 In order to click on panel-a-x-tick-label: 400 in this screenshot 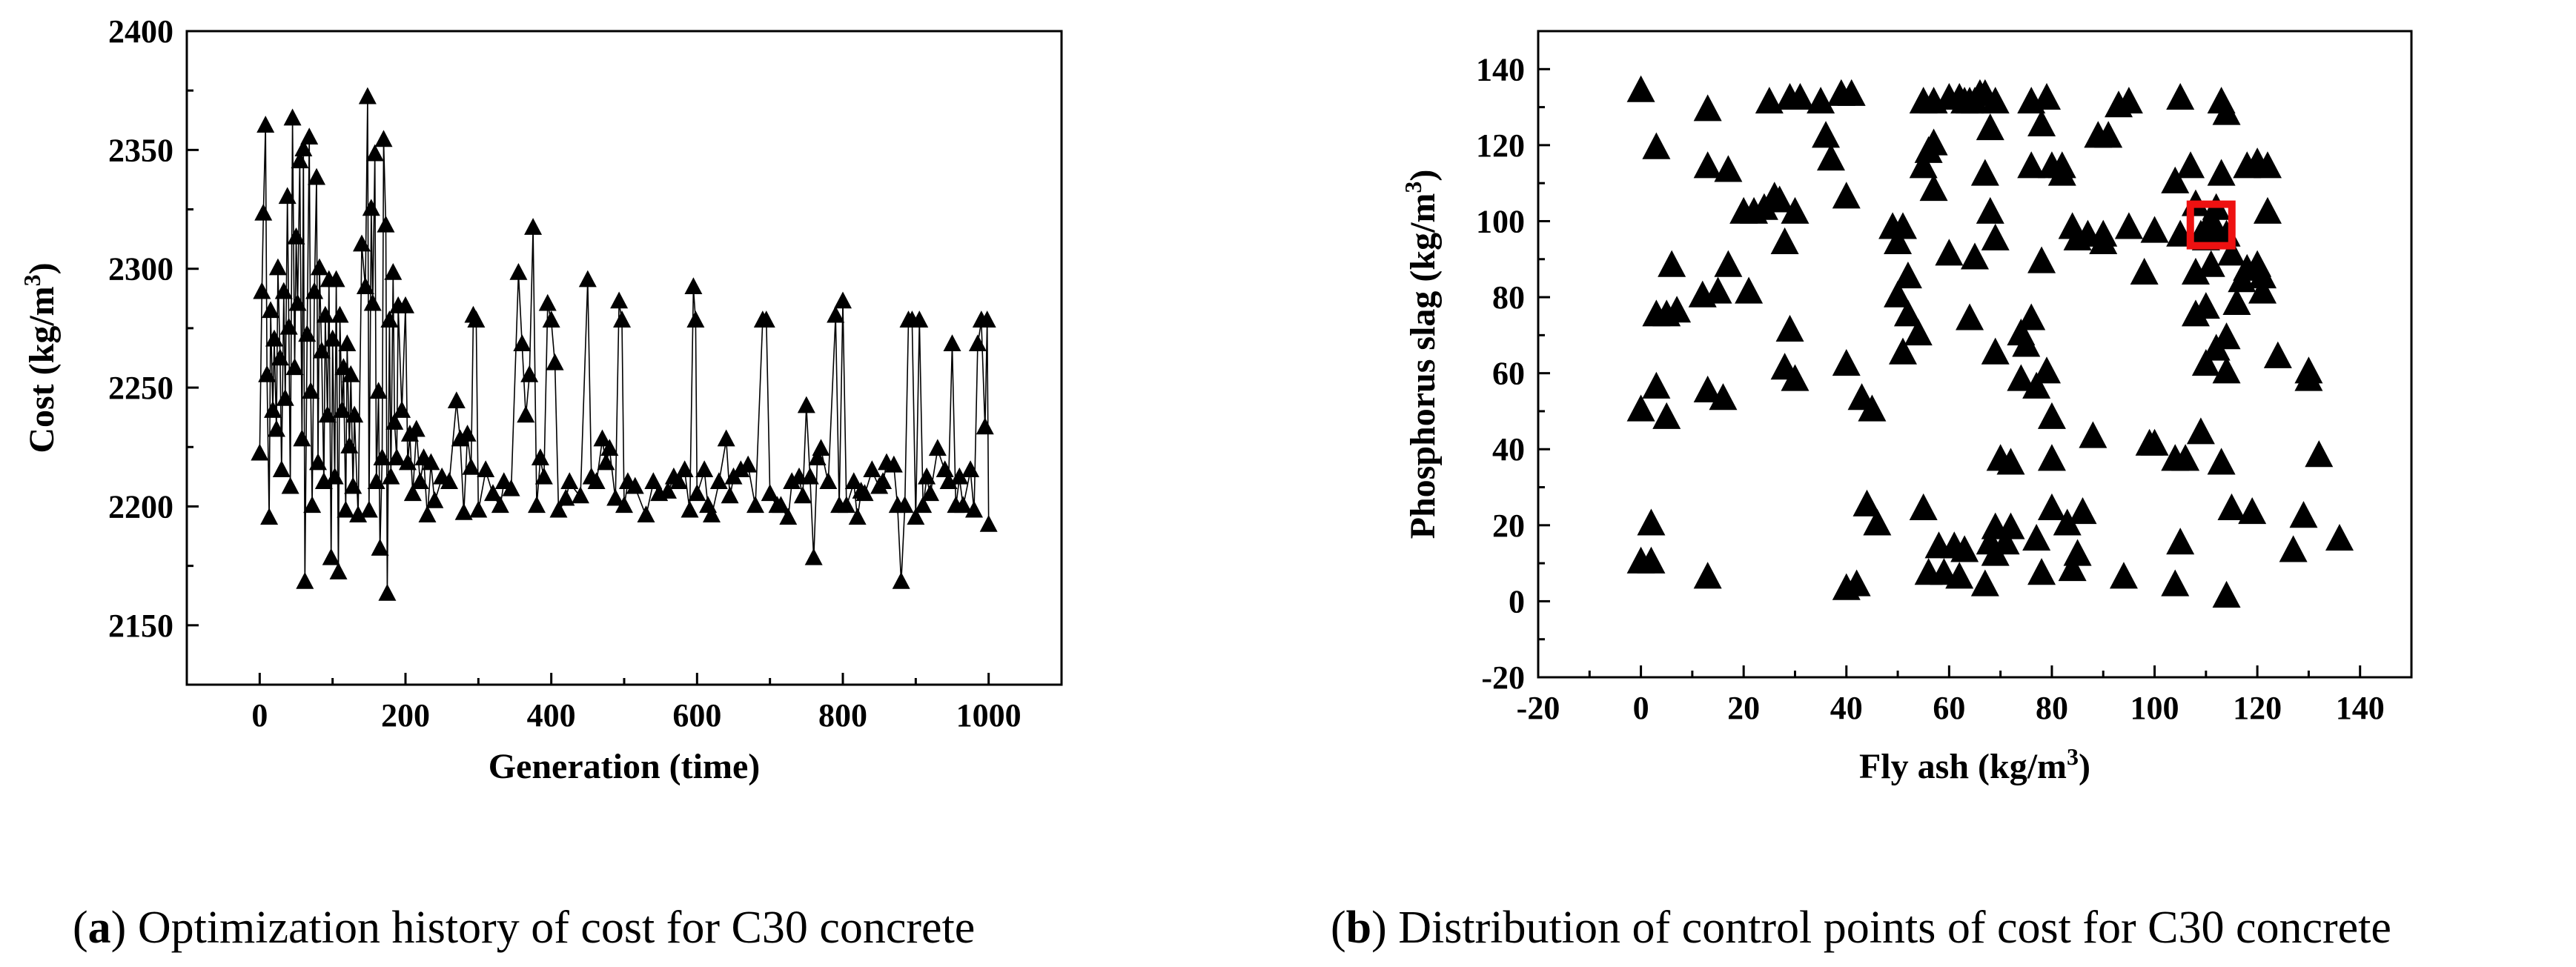, I will do `click(551, 715)`.